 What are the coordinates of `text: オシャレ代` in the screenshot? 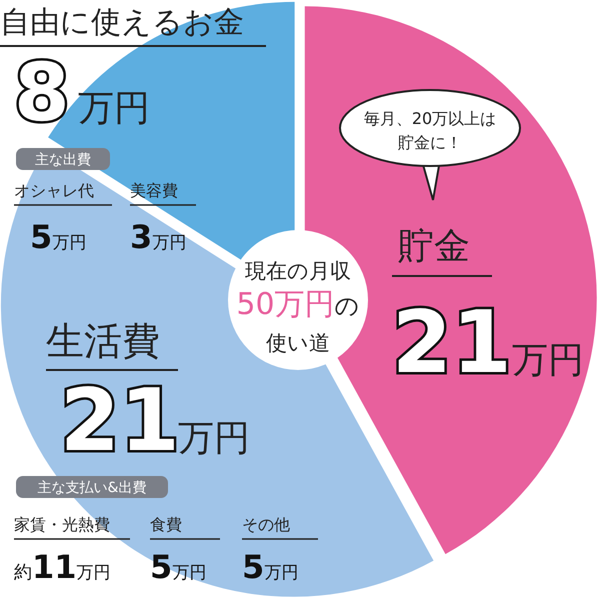 It's located at (54, 190).